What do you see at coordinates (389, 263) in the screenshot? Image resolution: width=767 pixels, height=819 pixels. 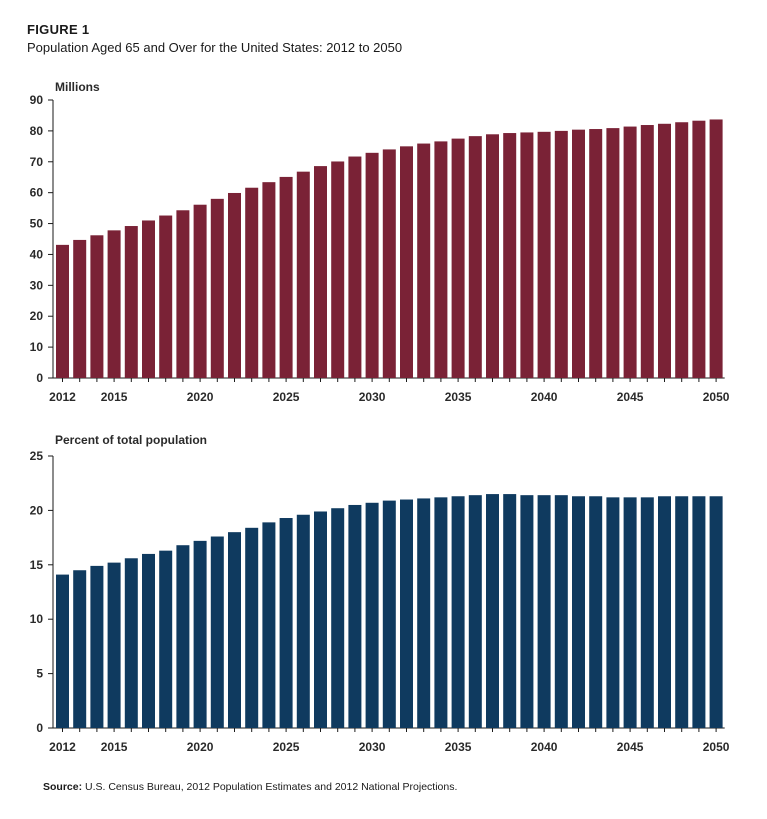 I see `bar-2031` at bounding box center [389, 263].